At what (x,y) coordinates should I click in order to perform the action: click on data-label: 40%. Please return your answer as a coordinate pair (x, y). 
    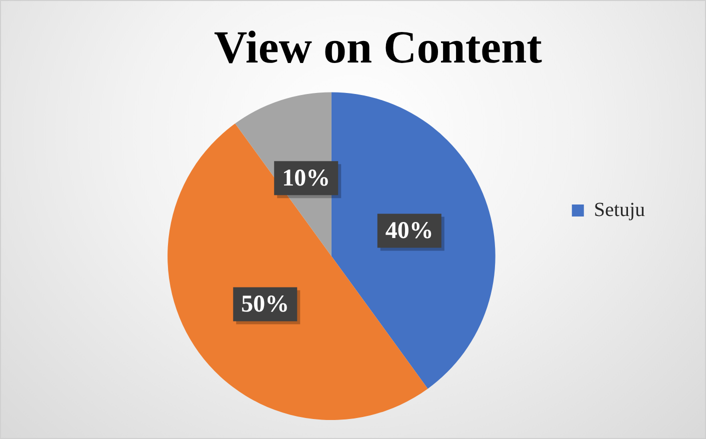
    Looking at the image, I should click on (409, 231).